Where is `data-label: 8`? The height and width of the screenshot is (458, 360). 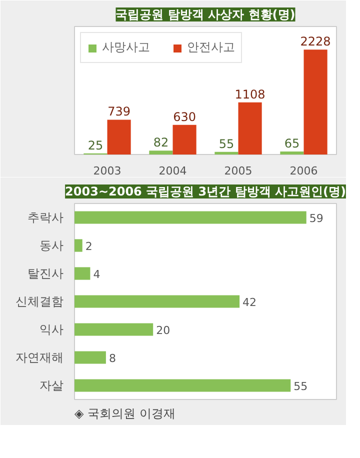
data-label: 8 is located at coordinates (112, 358).